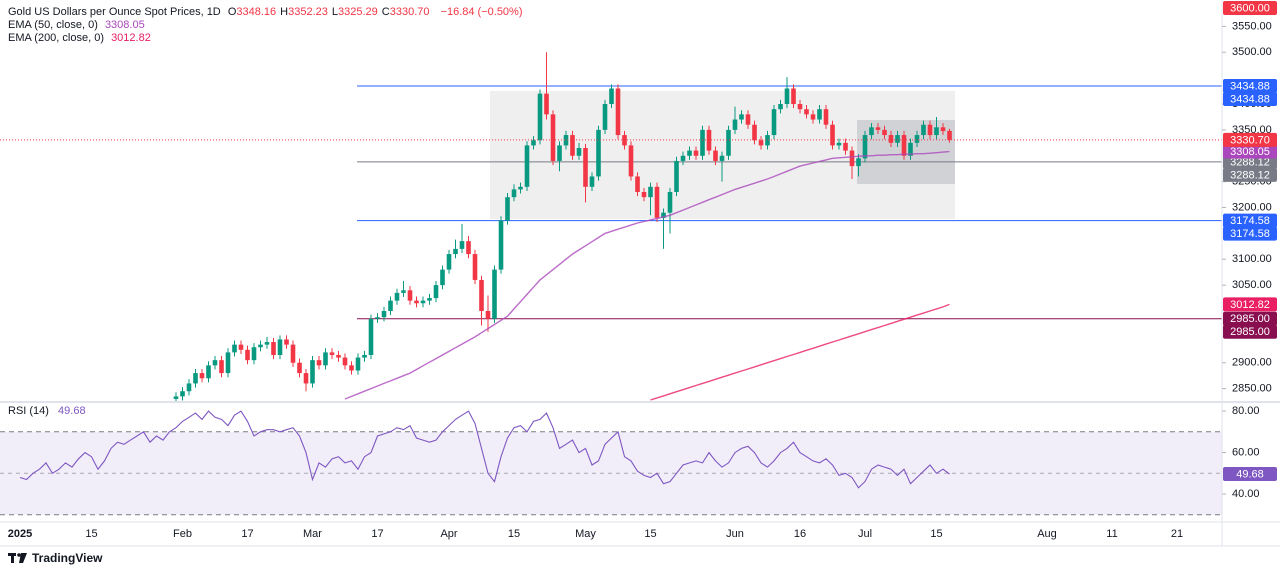 Image resolution: width=1280 pixels, height=572 pixels. Describe the element at coordinates (267, 38) in the screenshot. I see `legend-row: EMA (200, close, 0) 3012.82` at that location.